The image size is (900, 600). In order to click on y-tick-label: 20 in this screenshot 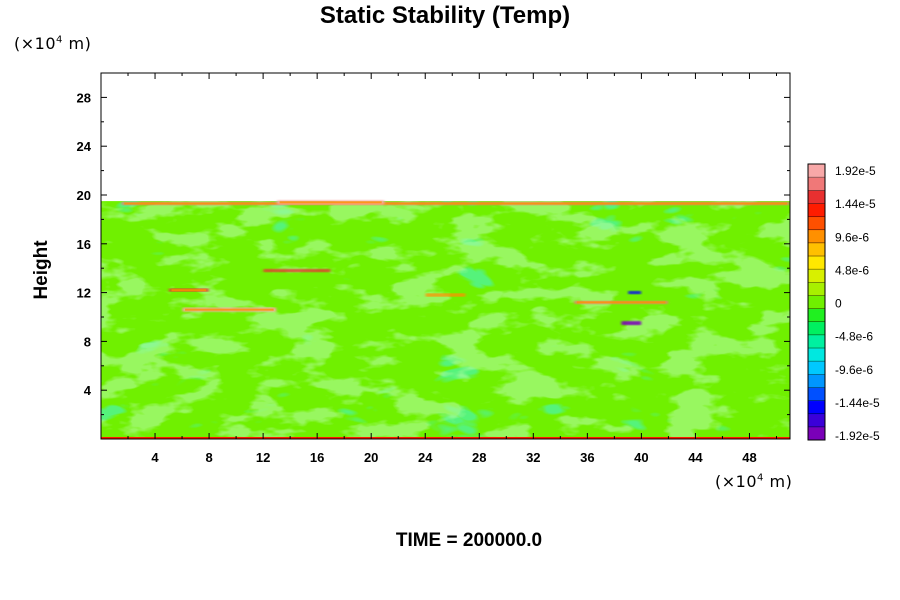, I will do `click(84, 195)`.